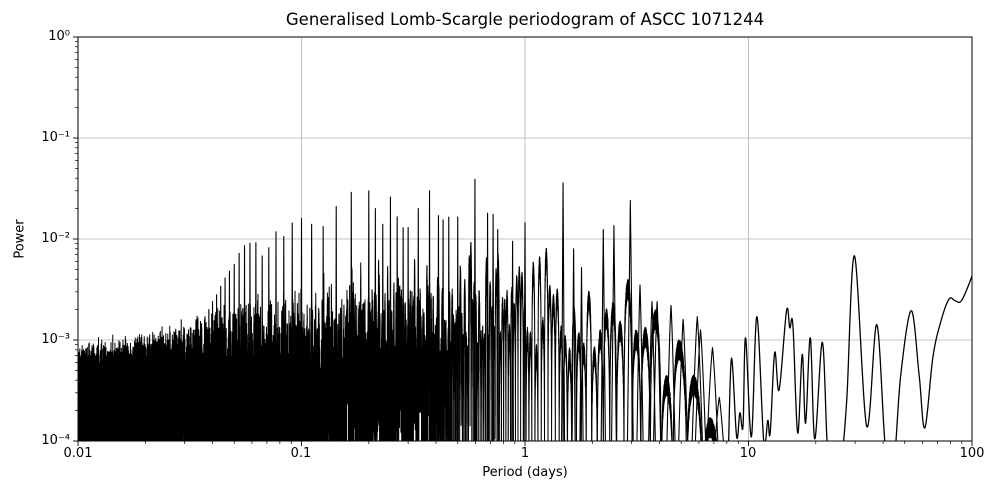 Image resolution: width=1000 pixels, height=500 pixels. Describe the element at coordinates (748, 453) in the screenshot. I see `x-tick-label-10: 10` at that location.